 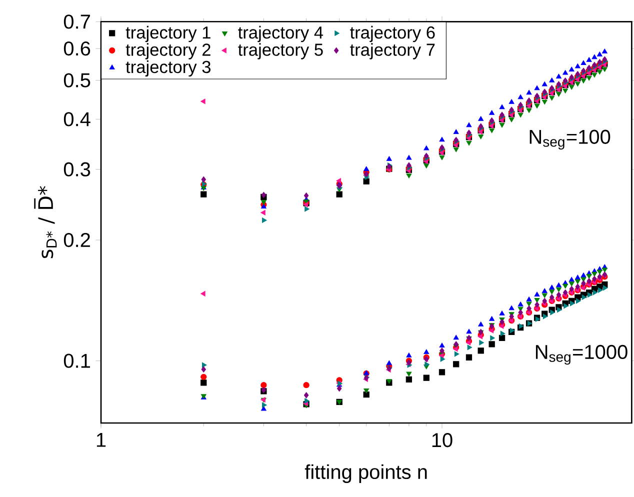 What do you see at coordinates (45, 222) in the screenshot?
I see `y-axis-title: s$_{D*}$ / D̅*` at bounding box center [45, 222].